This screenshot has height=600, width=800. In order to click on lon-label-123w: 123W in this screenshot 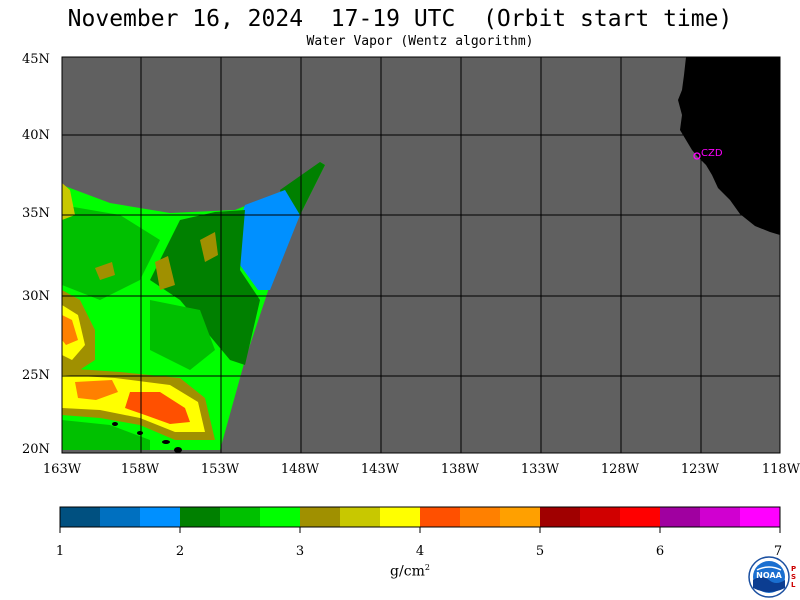, I will do `click(700, 469)`.